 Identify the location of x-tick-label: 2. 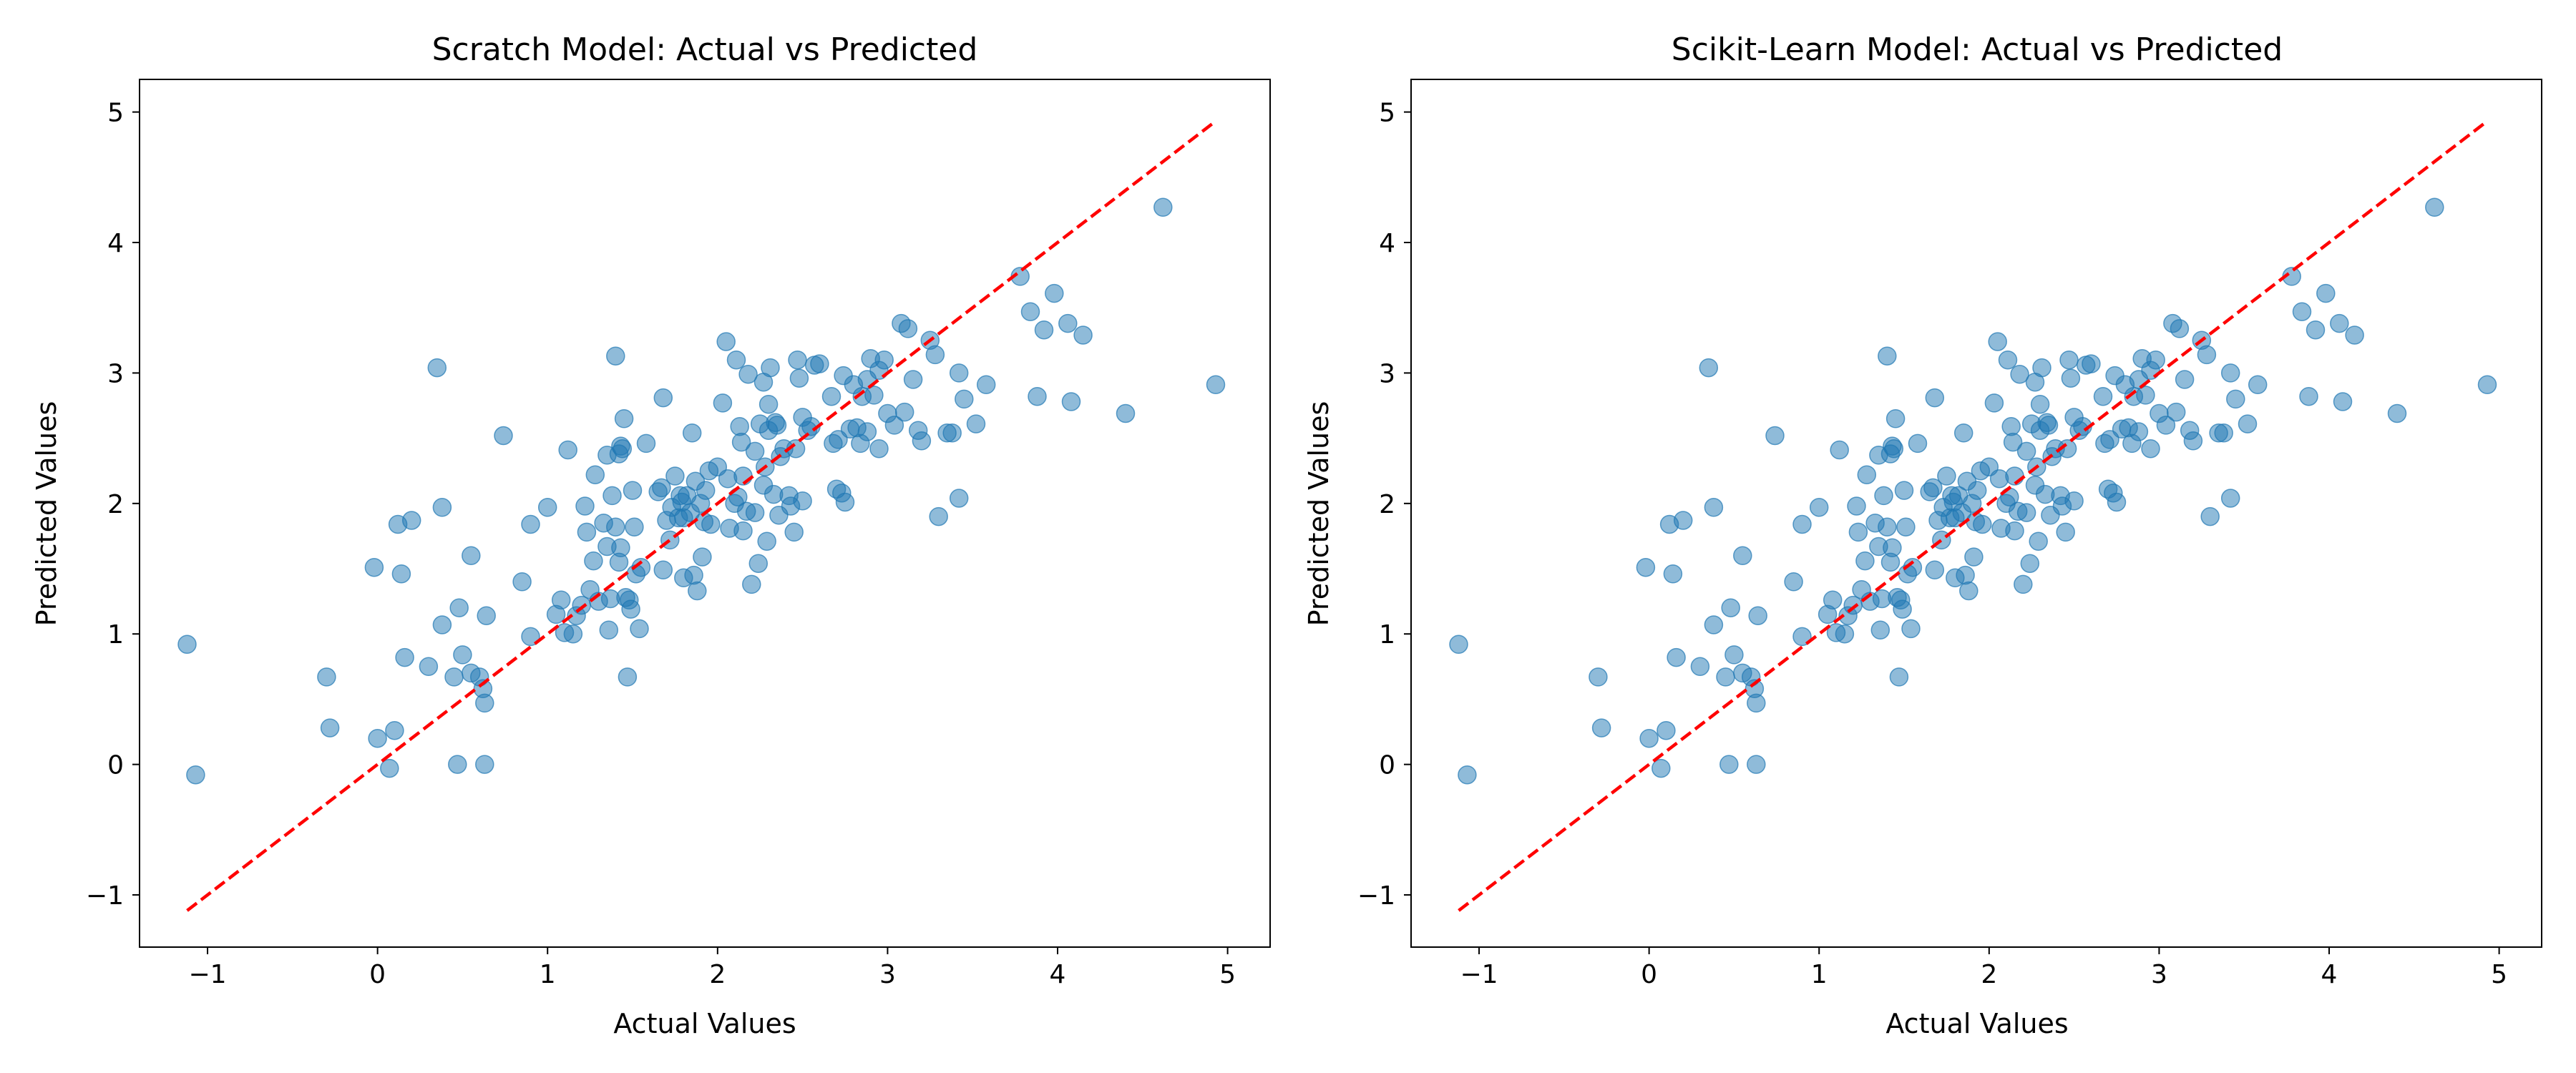
(1989, 974).